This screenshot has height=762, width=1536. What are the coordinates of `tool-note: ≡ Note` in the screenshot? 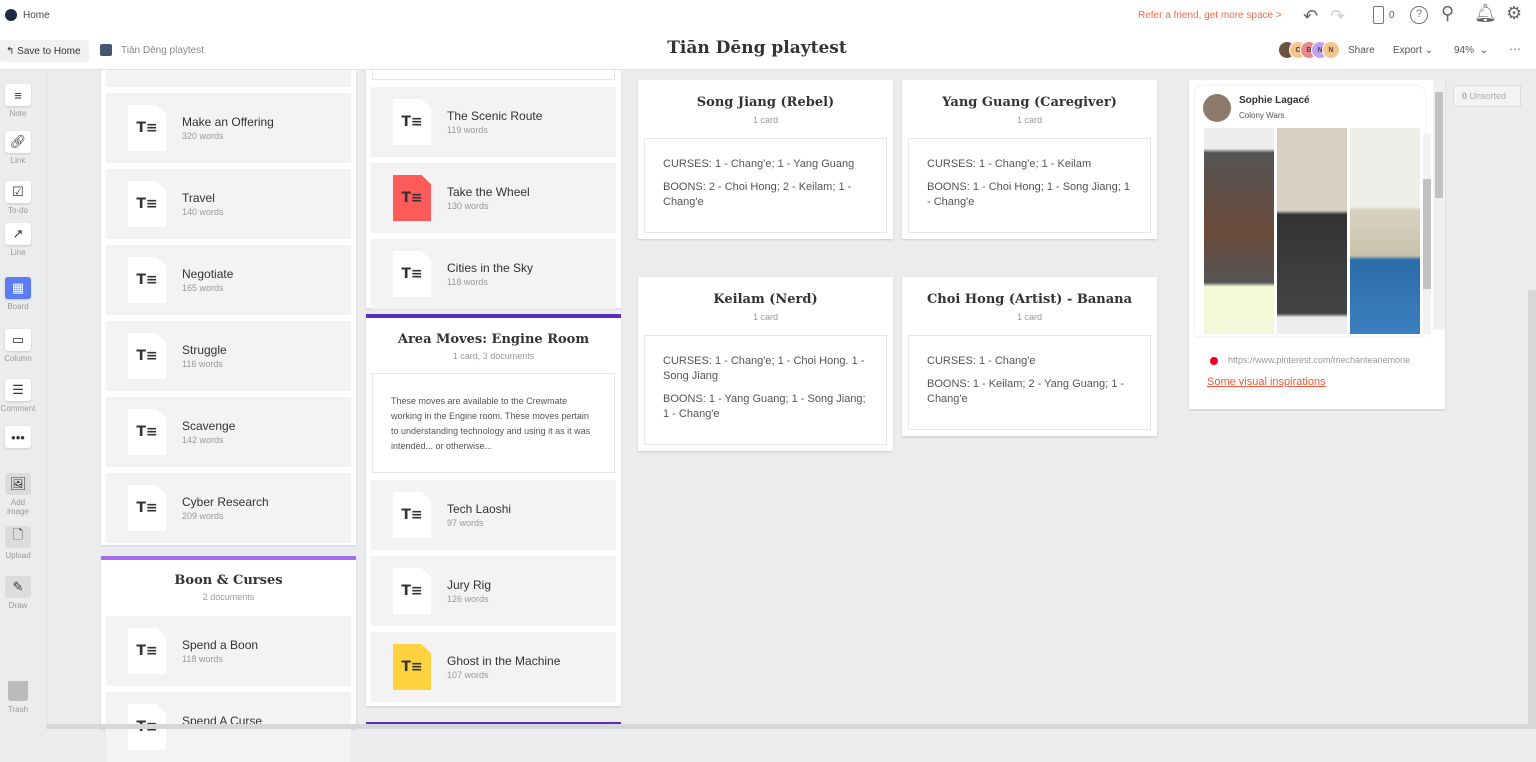 It's located at (18, 101).